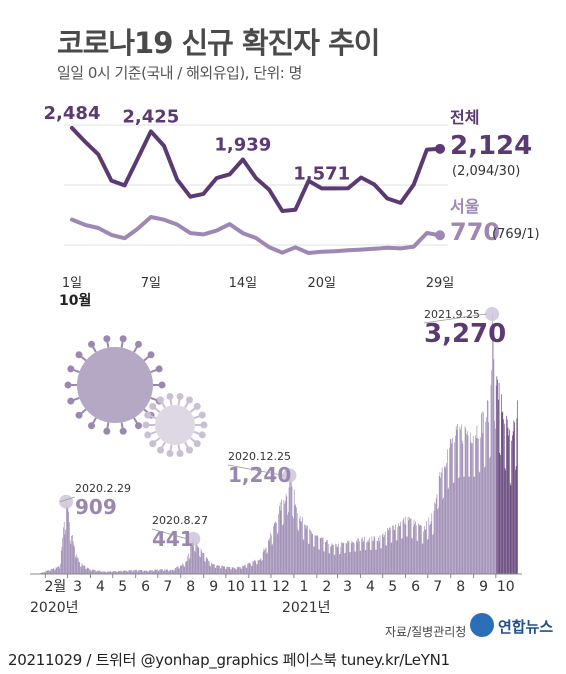 The image size is (566, 674). Describe the element at coordinates (281, 587) in the screenshot. I see `month-label: 12` at that location.